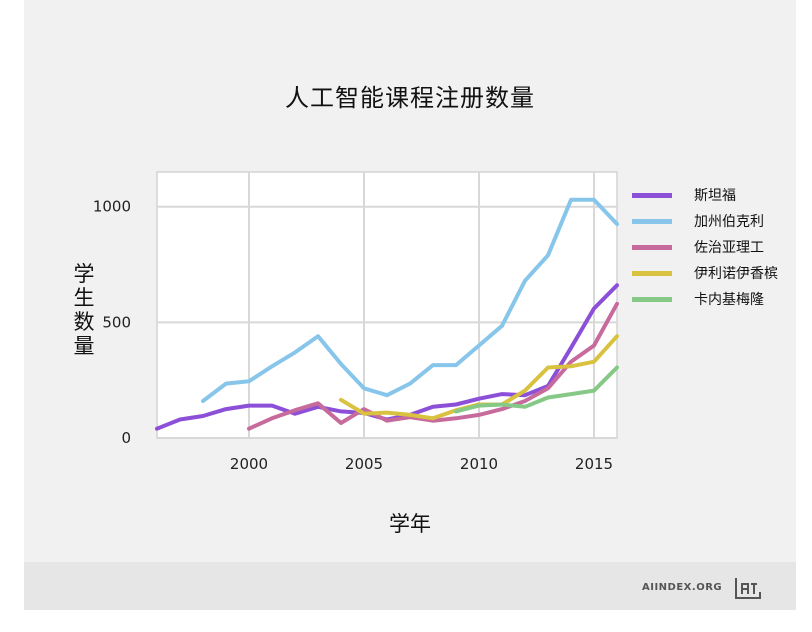 This screenshot has height=632, width=812. I want to click on legend-item: 斯坦福, so click(705, 195).